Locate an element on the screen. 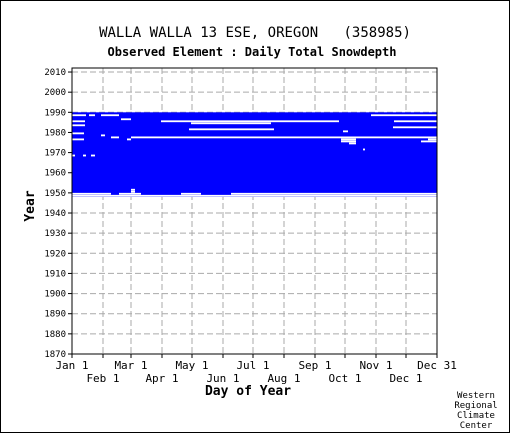  y-tick-label-1980: 1980 is located at coordinates (55, 133).